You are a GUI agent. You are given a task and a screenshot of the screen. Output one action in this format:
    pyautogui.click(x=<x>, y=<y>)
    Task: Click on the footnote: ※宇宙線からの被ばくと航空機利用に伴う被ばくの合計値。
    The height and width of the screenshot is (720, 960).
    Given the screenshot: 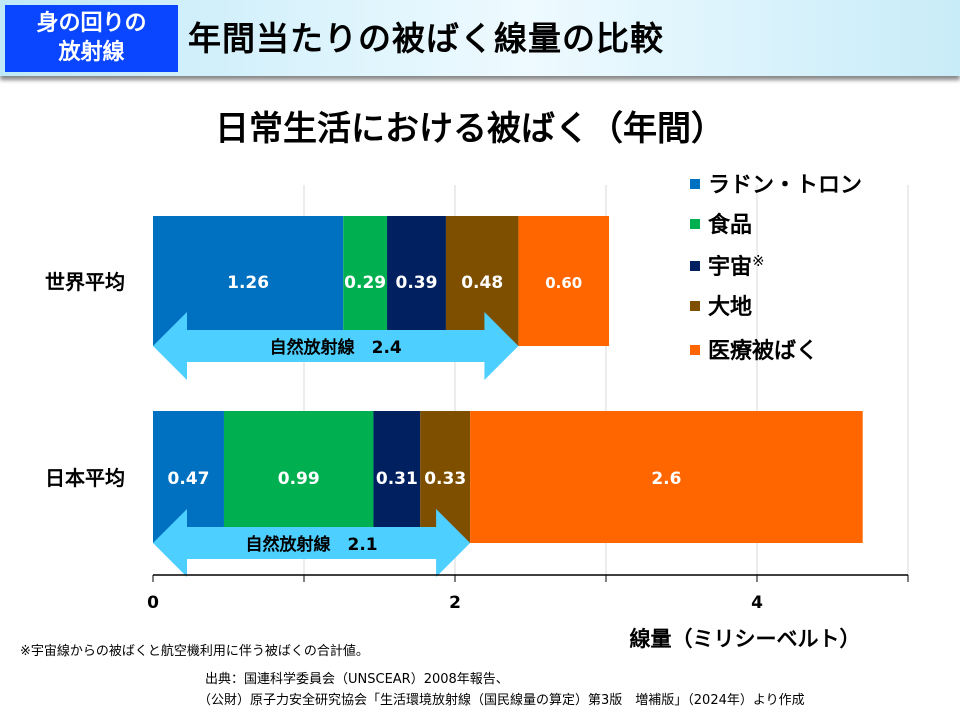 What is the action you would take?
    pyautogui.click(x=194, y=651)
    